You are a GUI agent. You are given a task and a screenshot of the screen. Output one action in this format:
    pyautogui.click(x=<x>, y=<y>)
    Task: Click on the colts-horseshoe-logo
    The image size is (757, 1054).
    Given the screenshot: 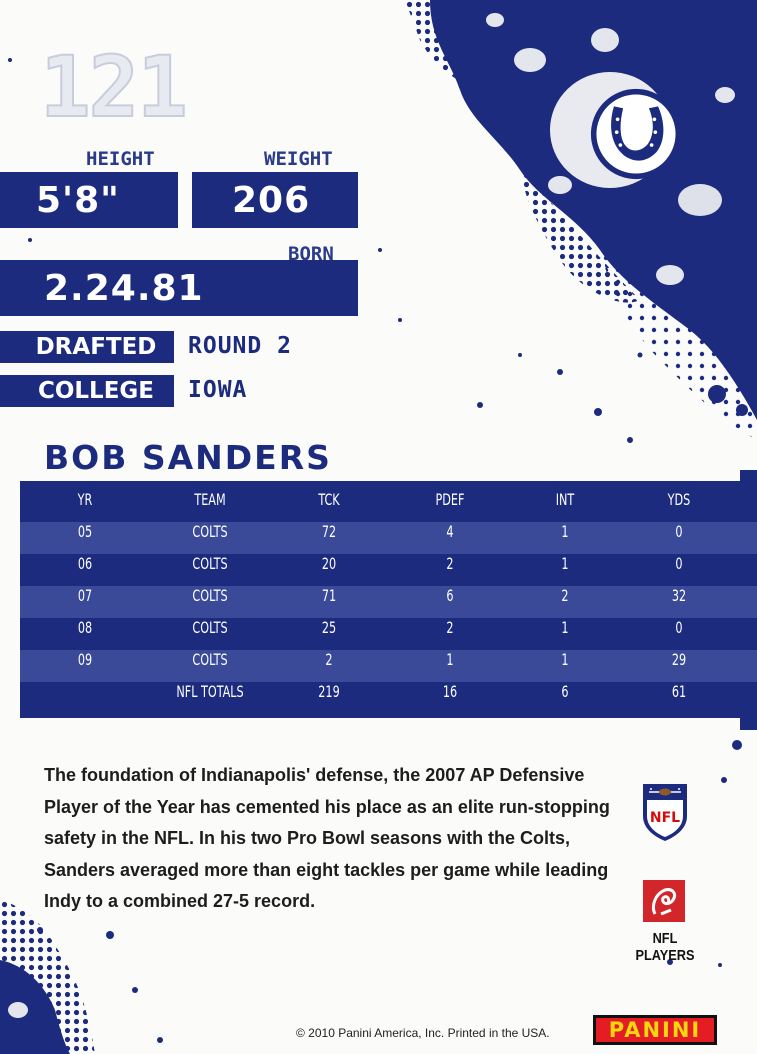 What is the action you would take?
    pyautogui.click(x=636, y=134)
    